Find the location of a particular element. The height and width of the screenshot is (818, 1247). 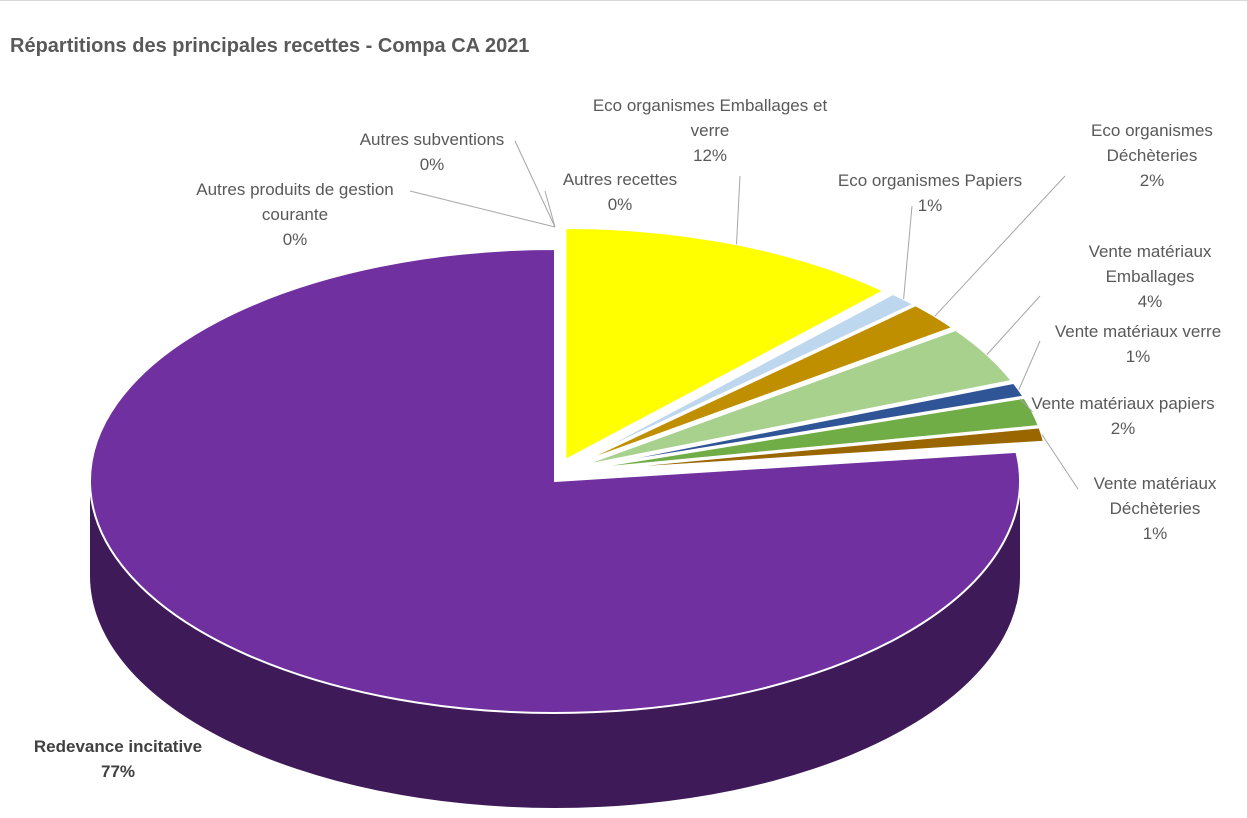

data-label: Autres produits de gestion courante 0% is located at coordinates (295, 214).